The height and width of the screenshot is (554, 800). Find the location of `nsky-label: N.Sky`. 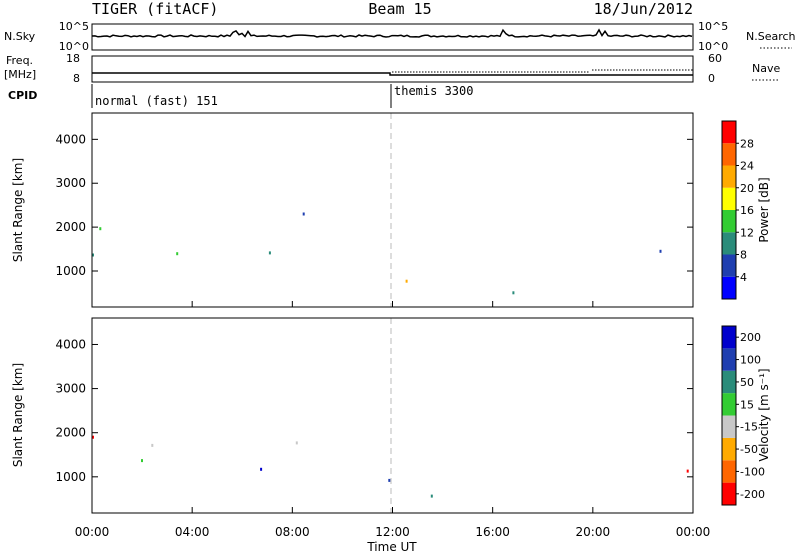

nsky-label: N.Sky is located at coordinates (20, 36).